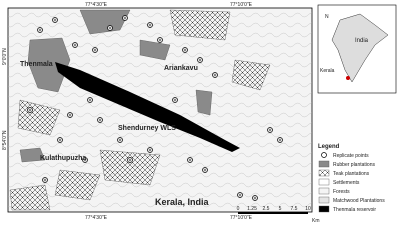 This screenshot has width=400, height=240. What do you see at coordinates (5, 140) in the screenshot?
I see `coord-label: 8°54'0"N` at bounding box center [5, 140].